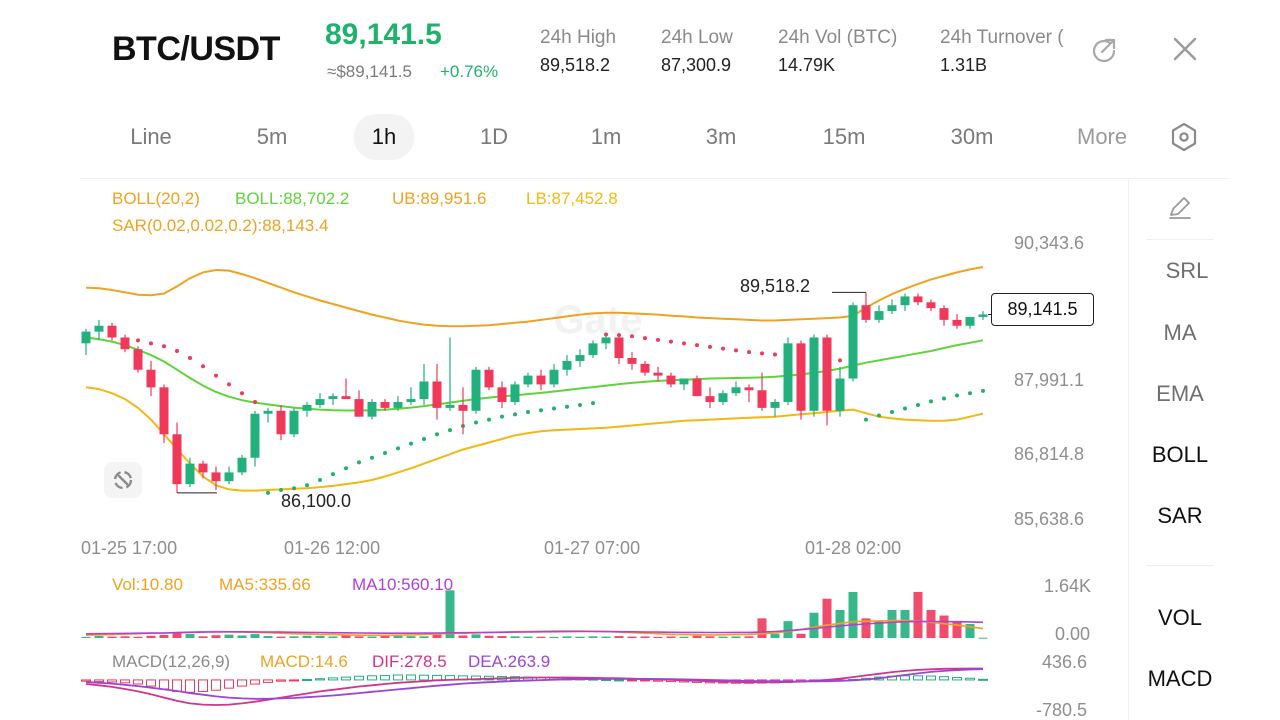 This screenshot has height=720, width=1280. What do you see at coordinates (1180, 617) in the screenshot?
I see `indicator-vol: VOL` at bounding box center [1180, 617].